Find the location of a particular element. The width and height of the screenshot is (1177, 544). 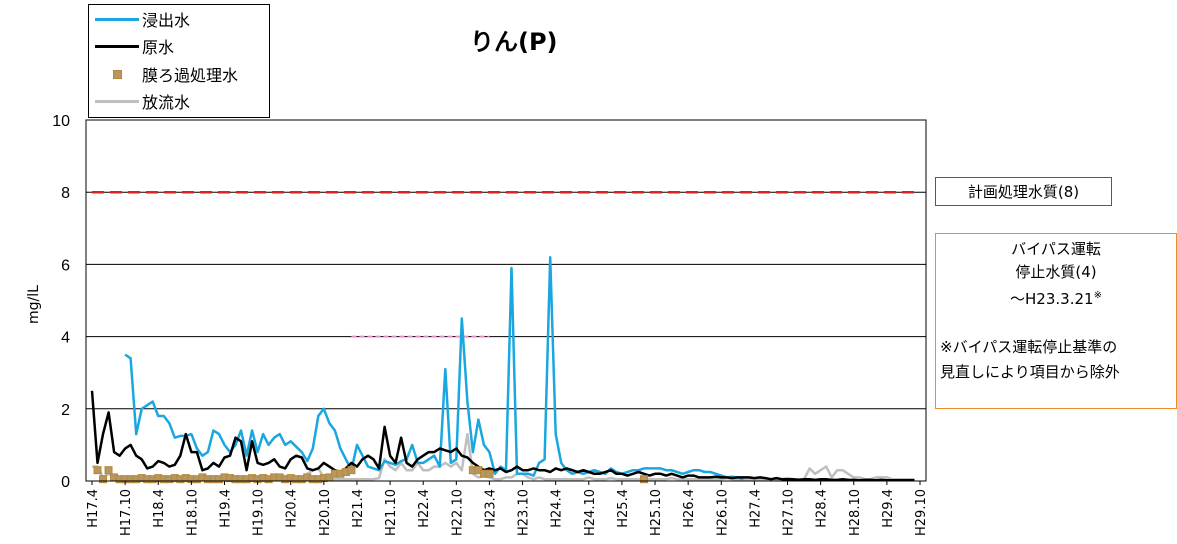

legend-label-raw-water: 原水 is located at coordinates (158, 47).